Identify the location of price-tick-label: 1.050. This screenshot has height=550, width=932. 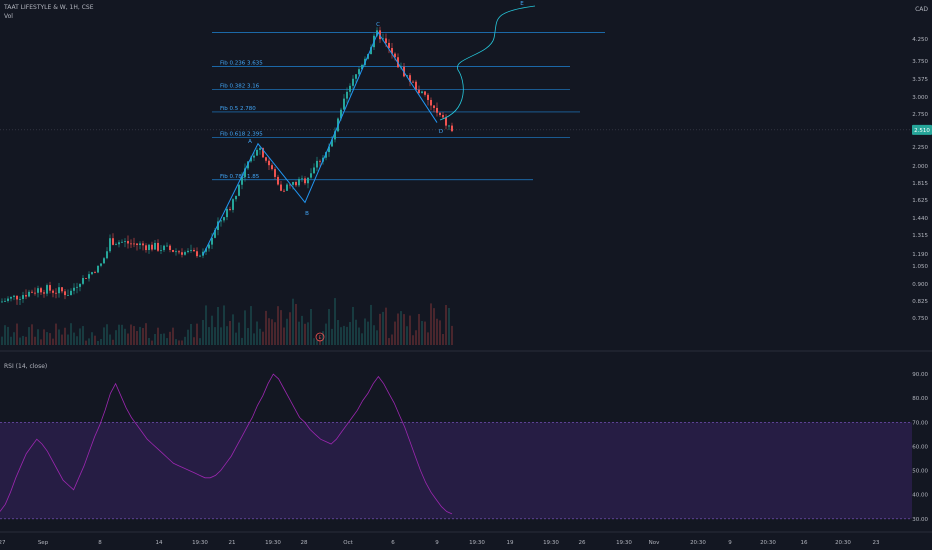
(920, 267).